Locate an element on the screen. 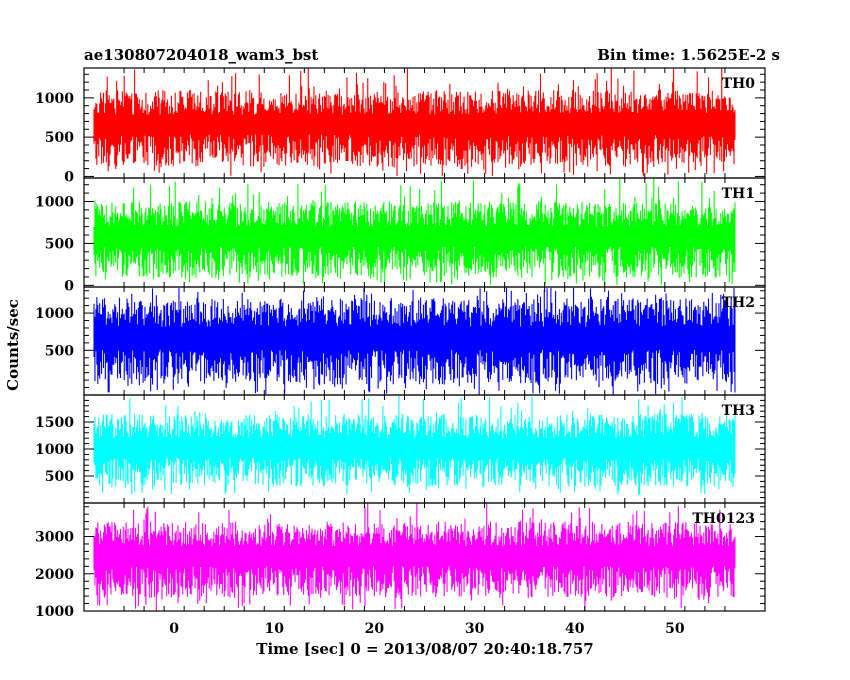 This screenshot has width=850, height=680. bin-time-label: Bin time: 1.5625E-2 s is located at coordinates (688, 55).